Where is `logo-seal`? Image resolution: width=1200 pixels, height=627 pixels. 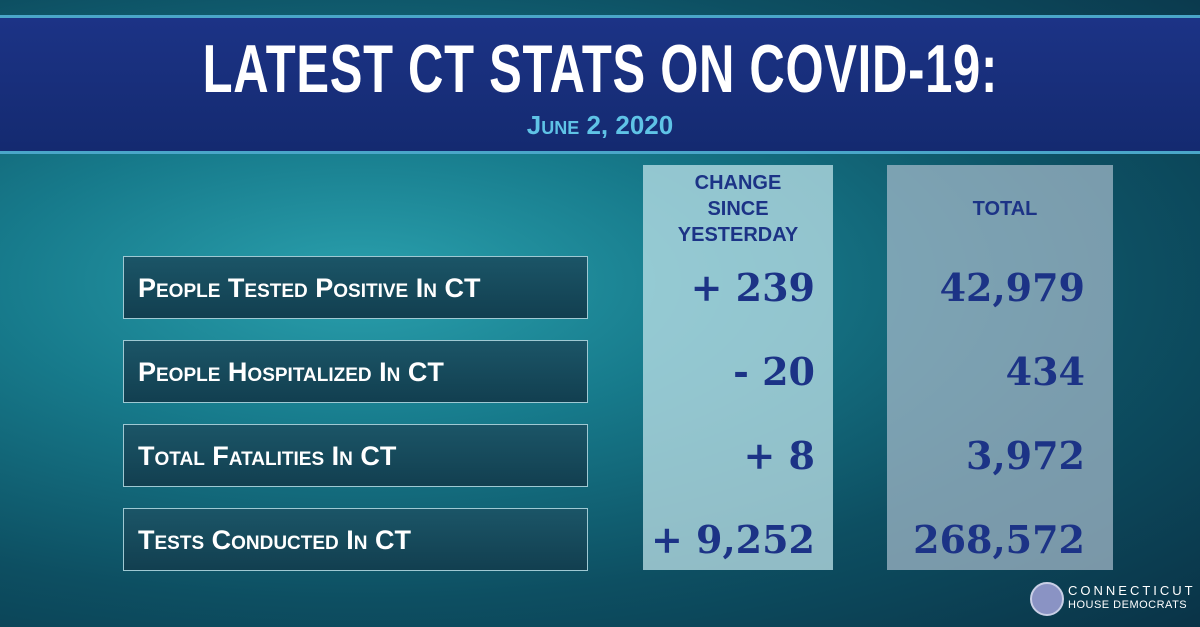 logo-seal is located at coordinates (1047, 599).